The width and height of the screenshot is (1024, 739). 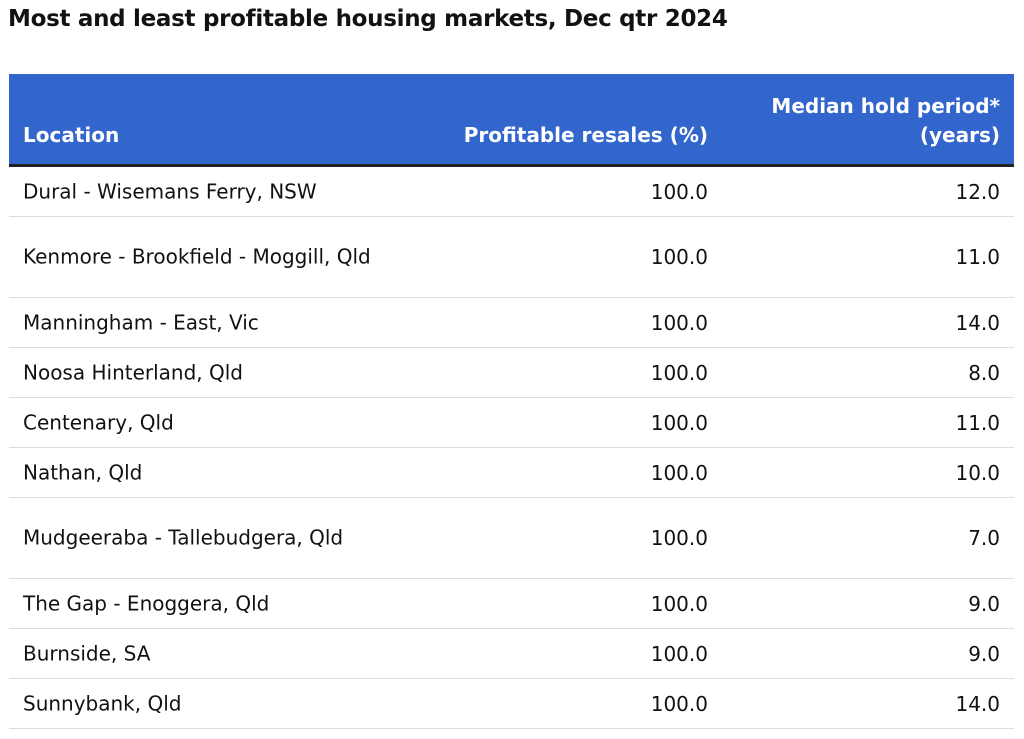 I want to click on column-header-median-hold-period-line2: (years), so click(x=959, y=135).